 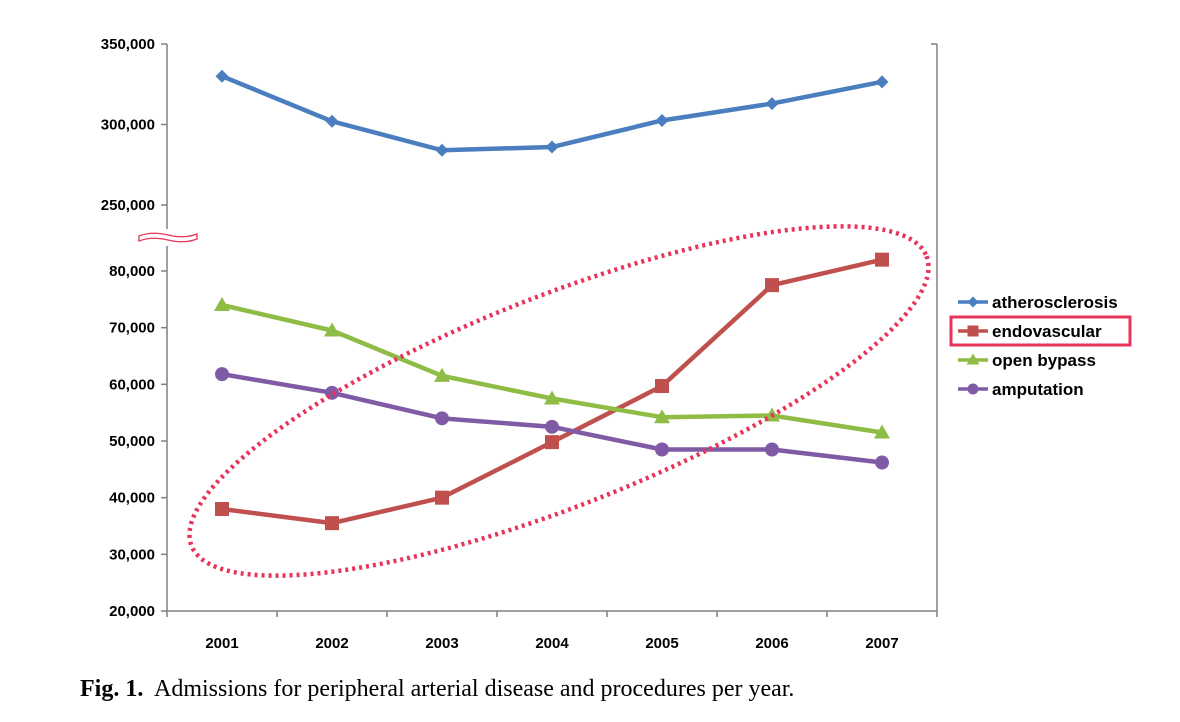 What do you see at coordinates (132, 554) in the screenshot?
I see `y-tick-label: 30,000` at bounding box center [132, 554].